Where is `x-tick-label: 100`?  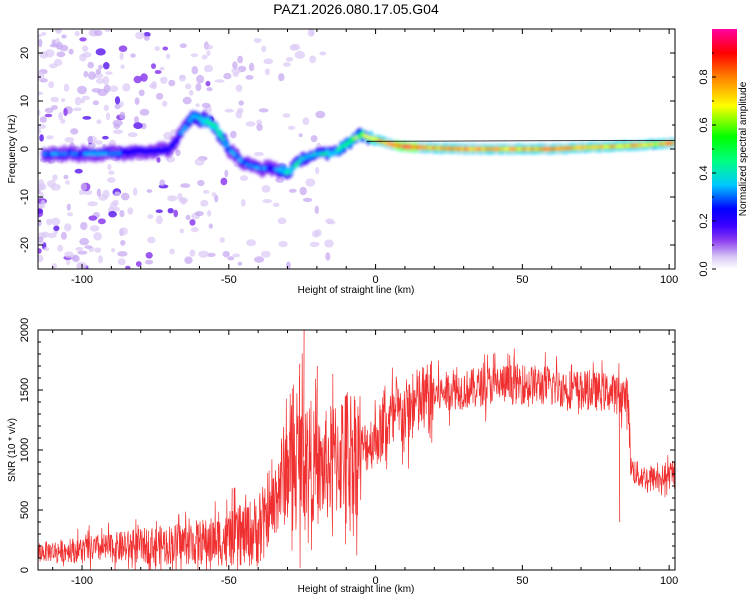 x-tick-label: 100 is located at coordinates (669, 280).